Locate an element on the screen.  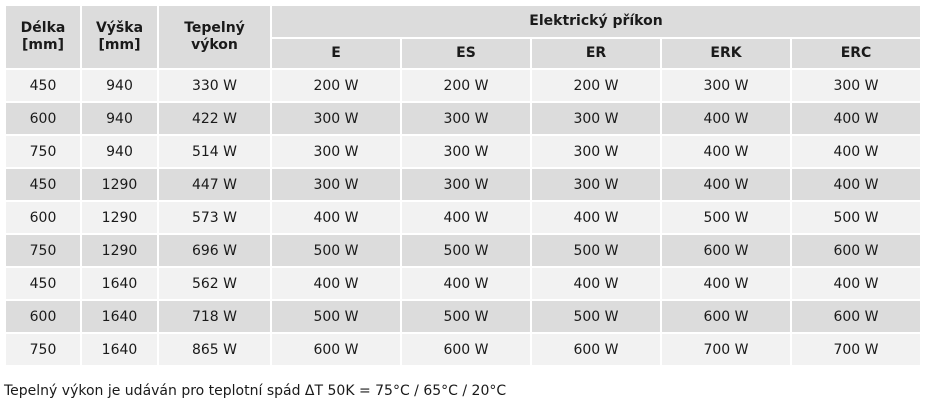
table-row: 750 1640 865 W 600 W 600 W 600 W 700 W 700 W is located at coordinates (463, 349).